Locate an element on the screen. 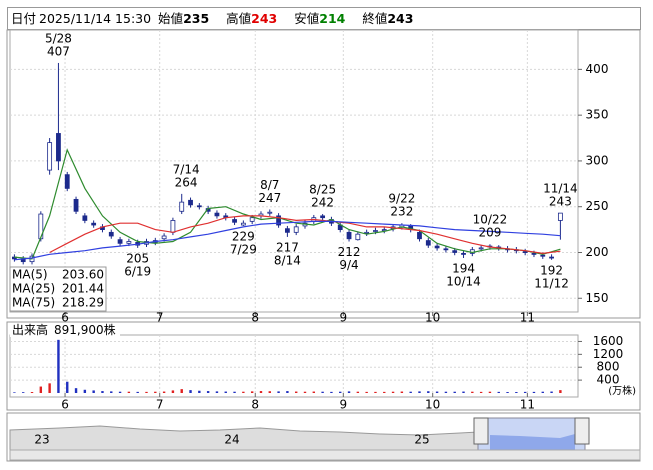 The height and width of the screenshot is (470, 653). high-value: 209 is located at coordinates (489, 233).